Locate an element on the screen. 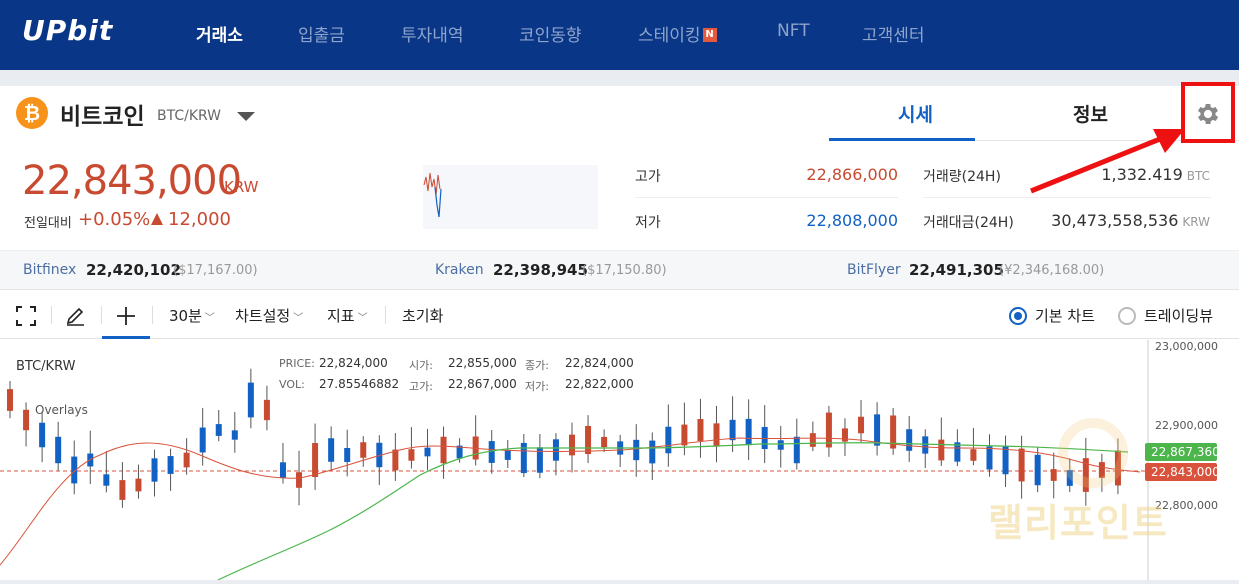 Image resolution: width=1239 pixels, height=584 pixels. open-label: 시가: is located at coordinates (421, 365).